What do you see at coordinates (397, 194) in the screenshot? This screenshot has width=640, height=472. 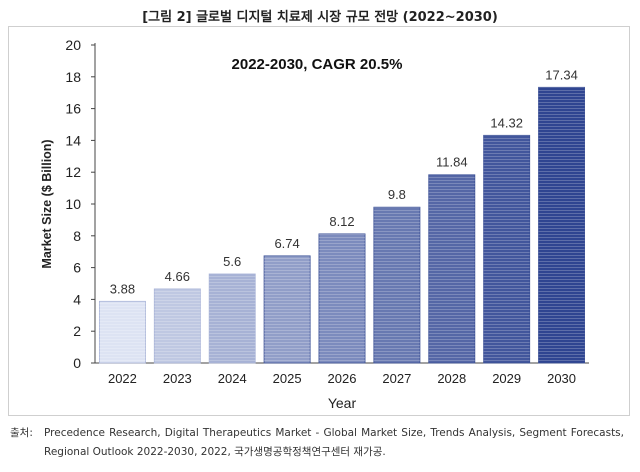 I see `data-label-2027: 9.8` at bounding box center [397, 194].